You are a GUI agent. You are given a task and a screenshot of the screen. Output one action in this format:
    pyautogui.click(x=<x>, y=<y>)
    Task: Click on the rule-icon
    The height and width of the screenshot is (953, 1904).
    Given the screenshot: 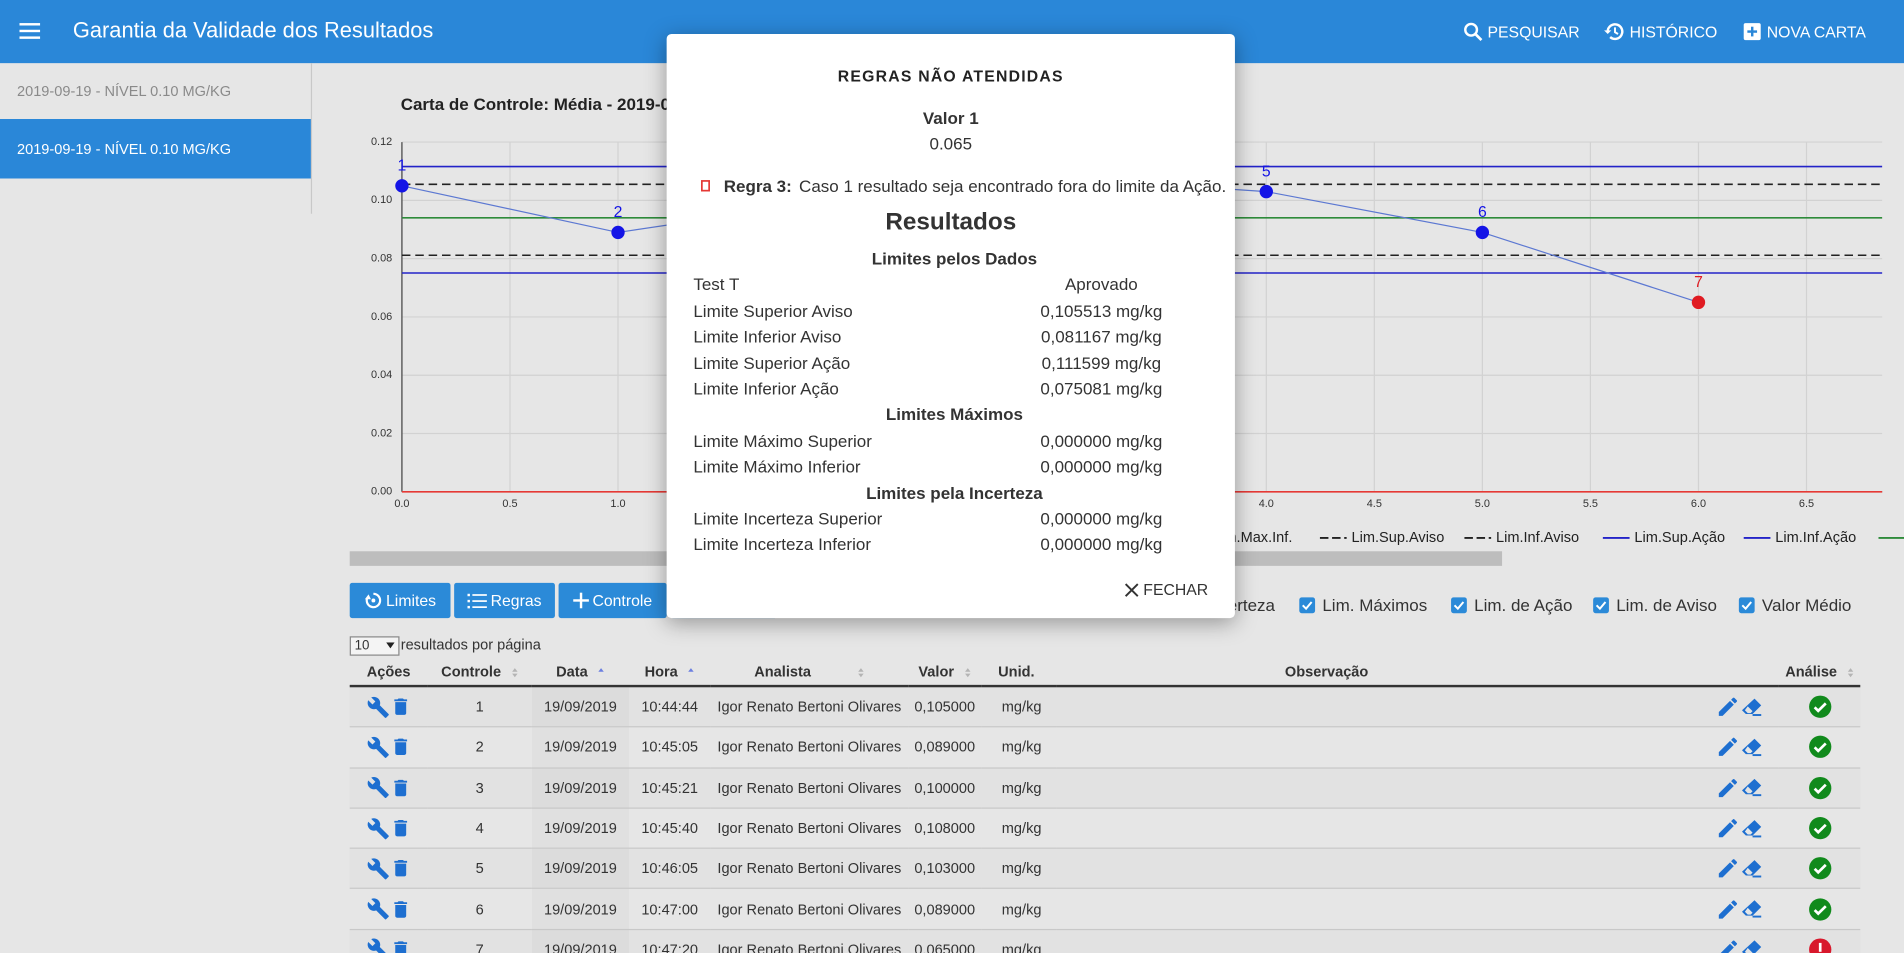 What is the action you would take?
    pyautogui.click(x=705, y=186)
    